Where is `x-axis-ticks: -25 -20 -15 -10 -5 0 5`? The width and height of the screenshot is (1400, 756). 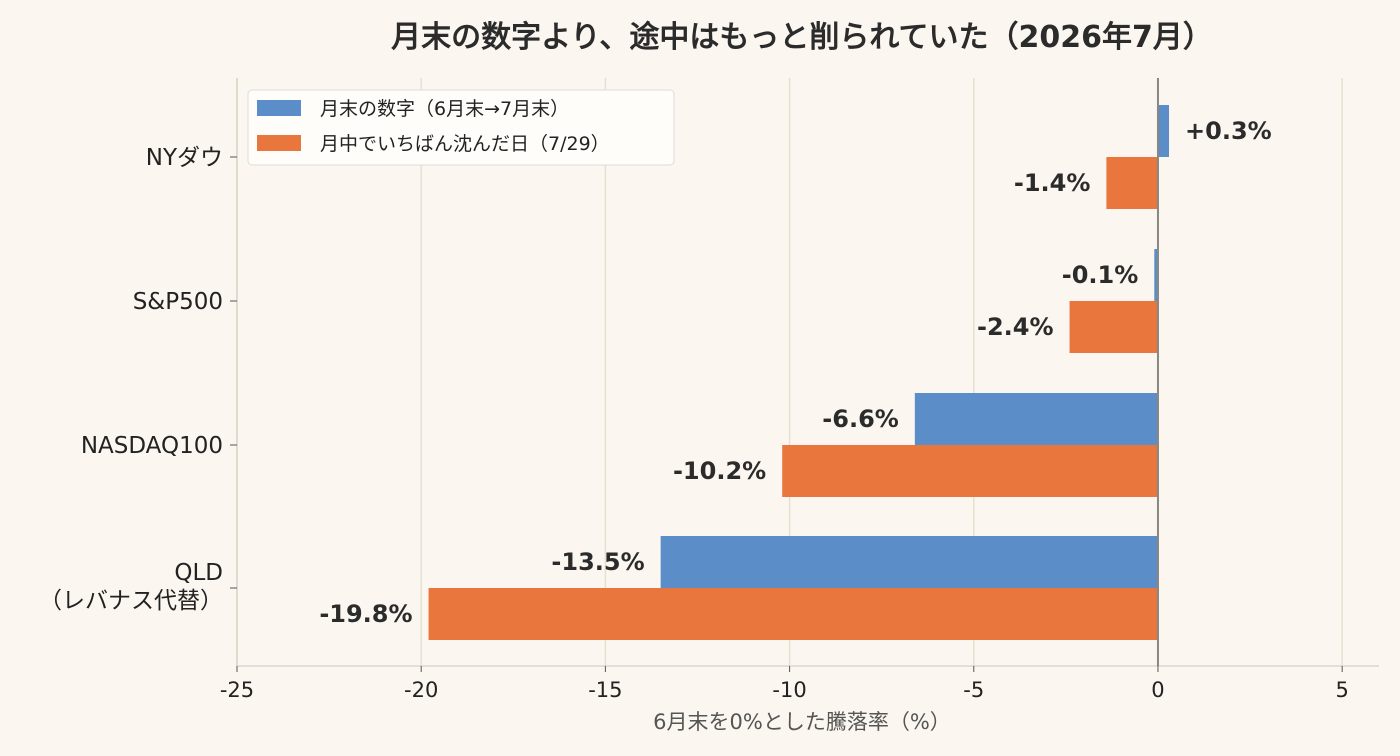 x-axis-ticks: -25 -20 -15 -10 -5 0 5 is located at coordinates (784, 684).